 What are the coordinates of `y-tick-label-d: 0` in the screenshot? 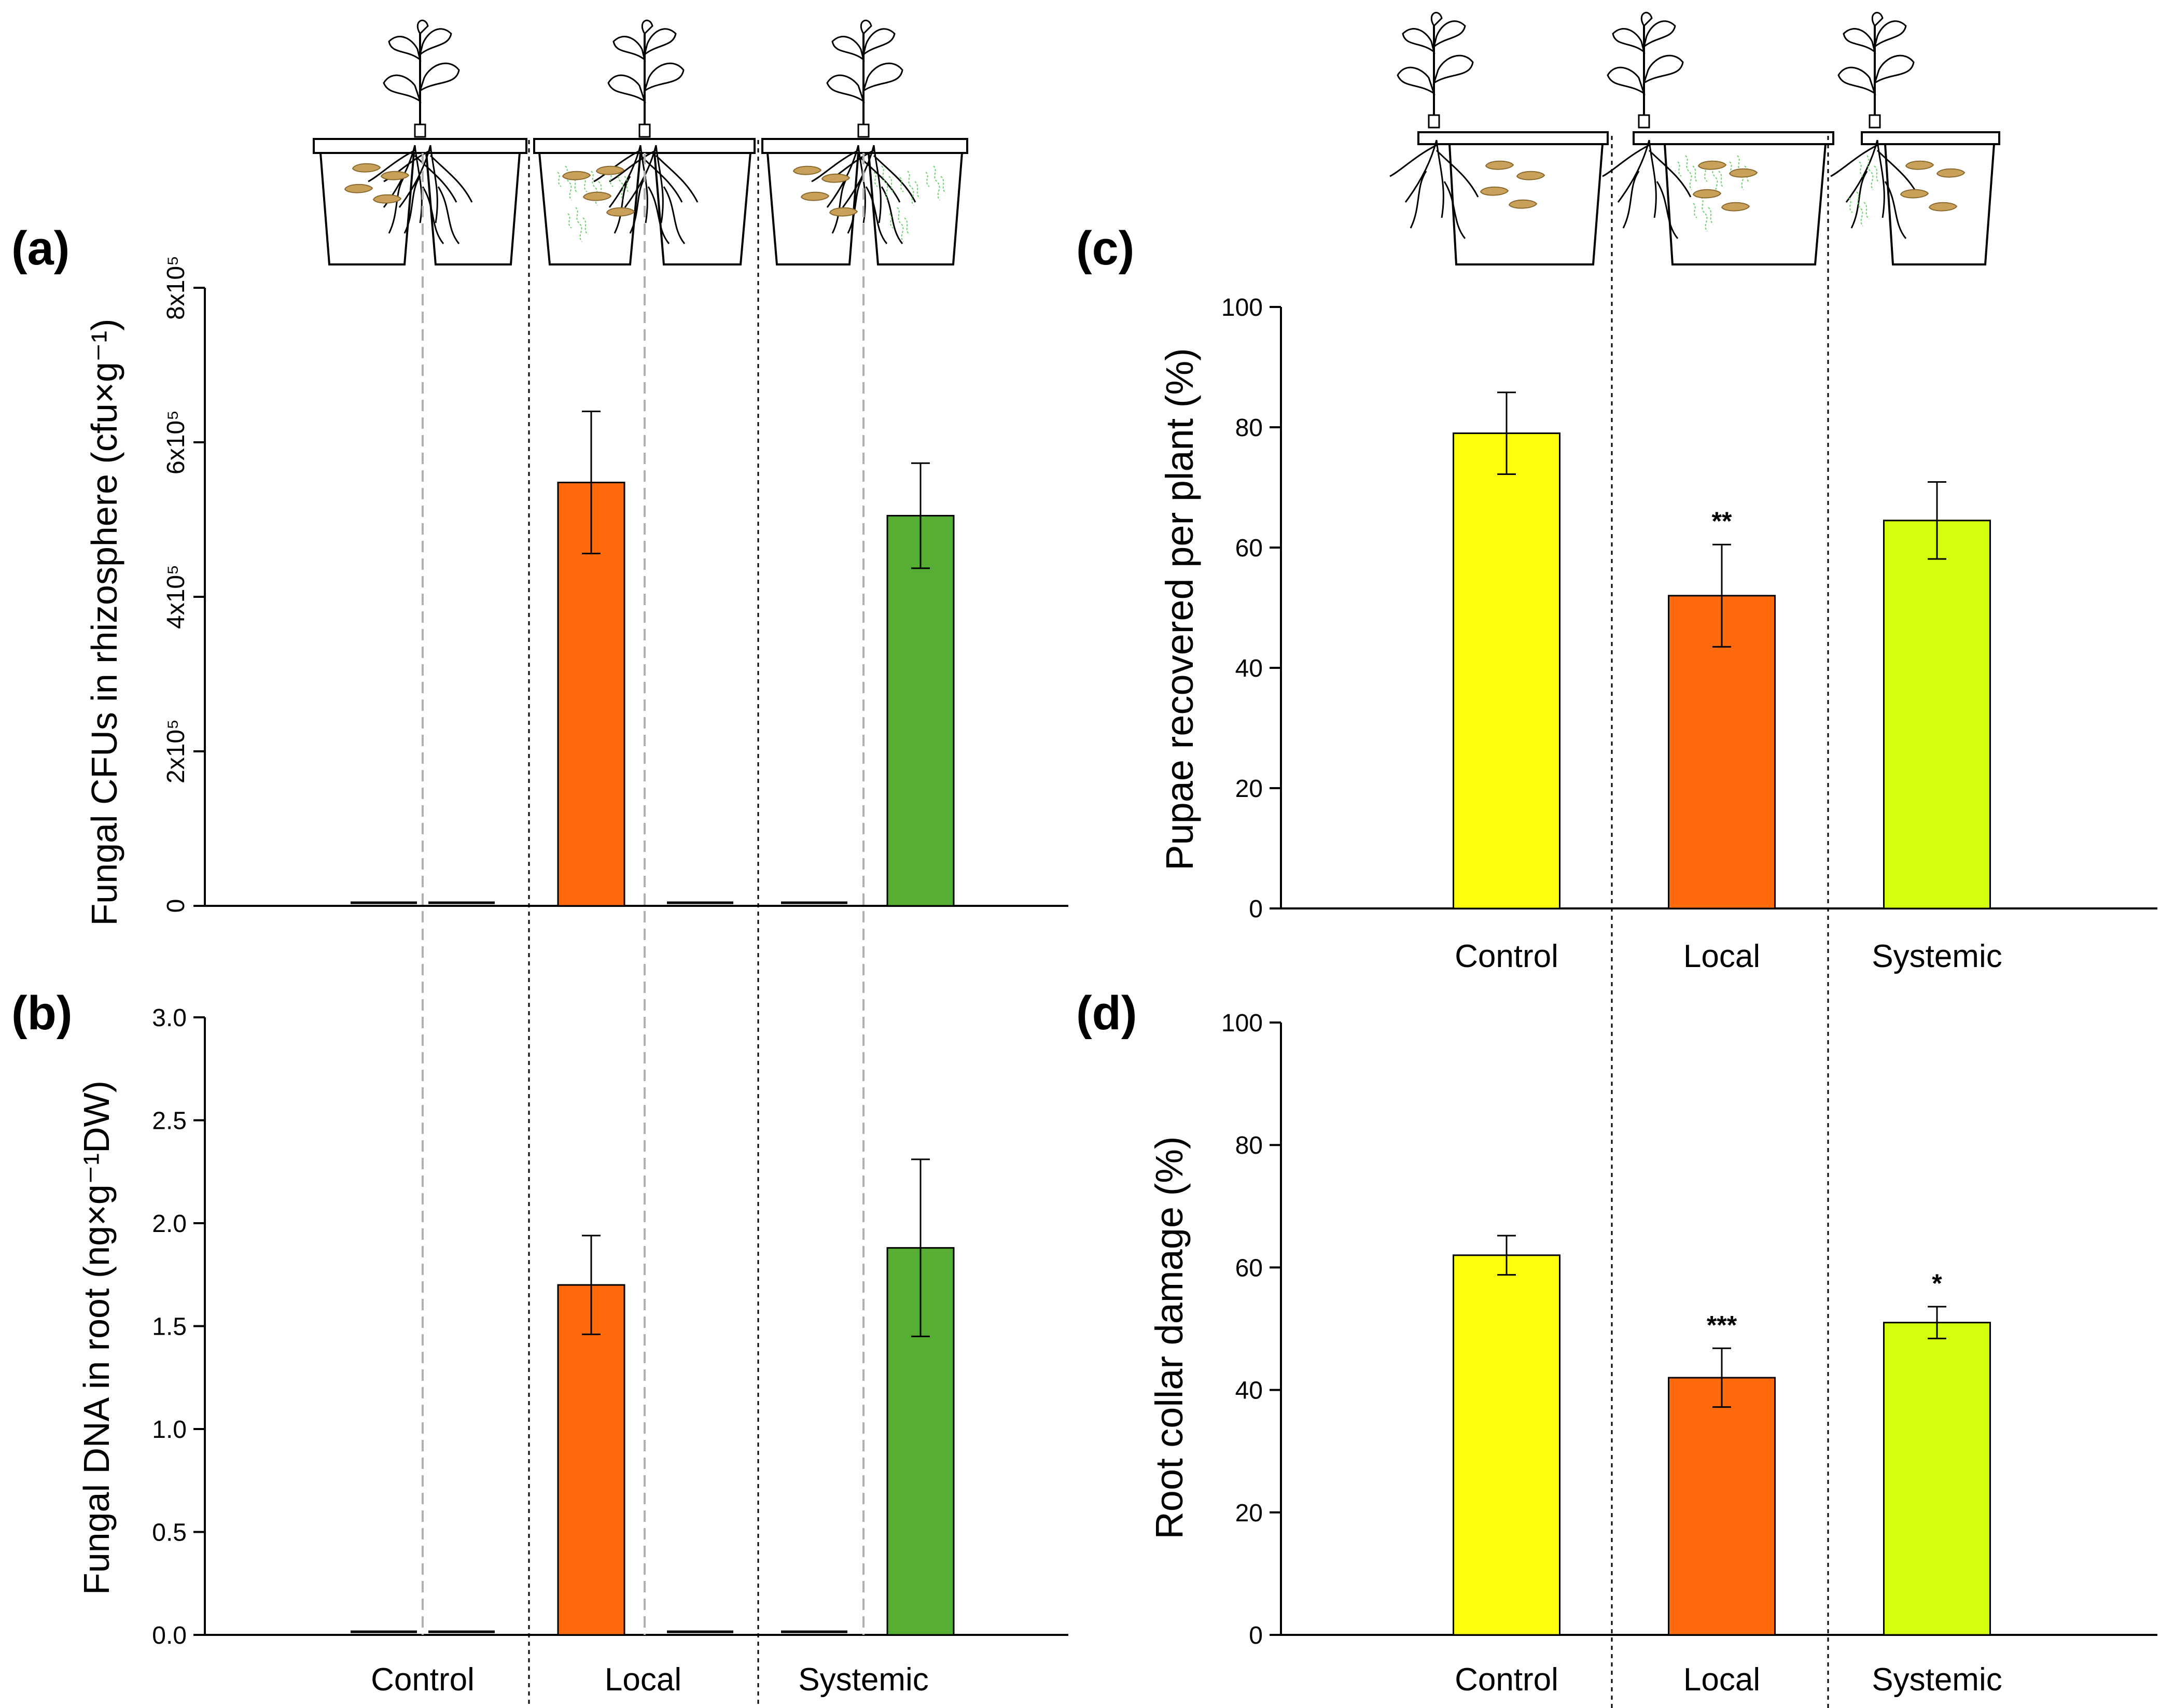 It's located at (1256, 1635).